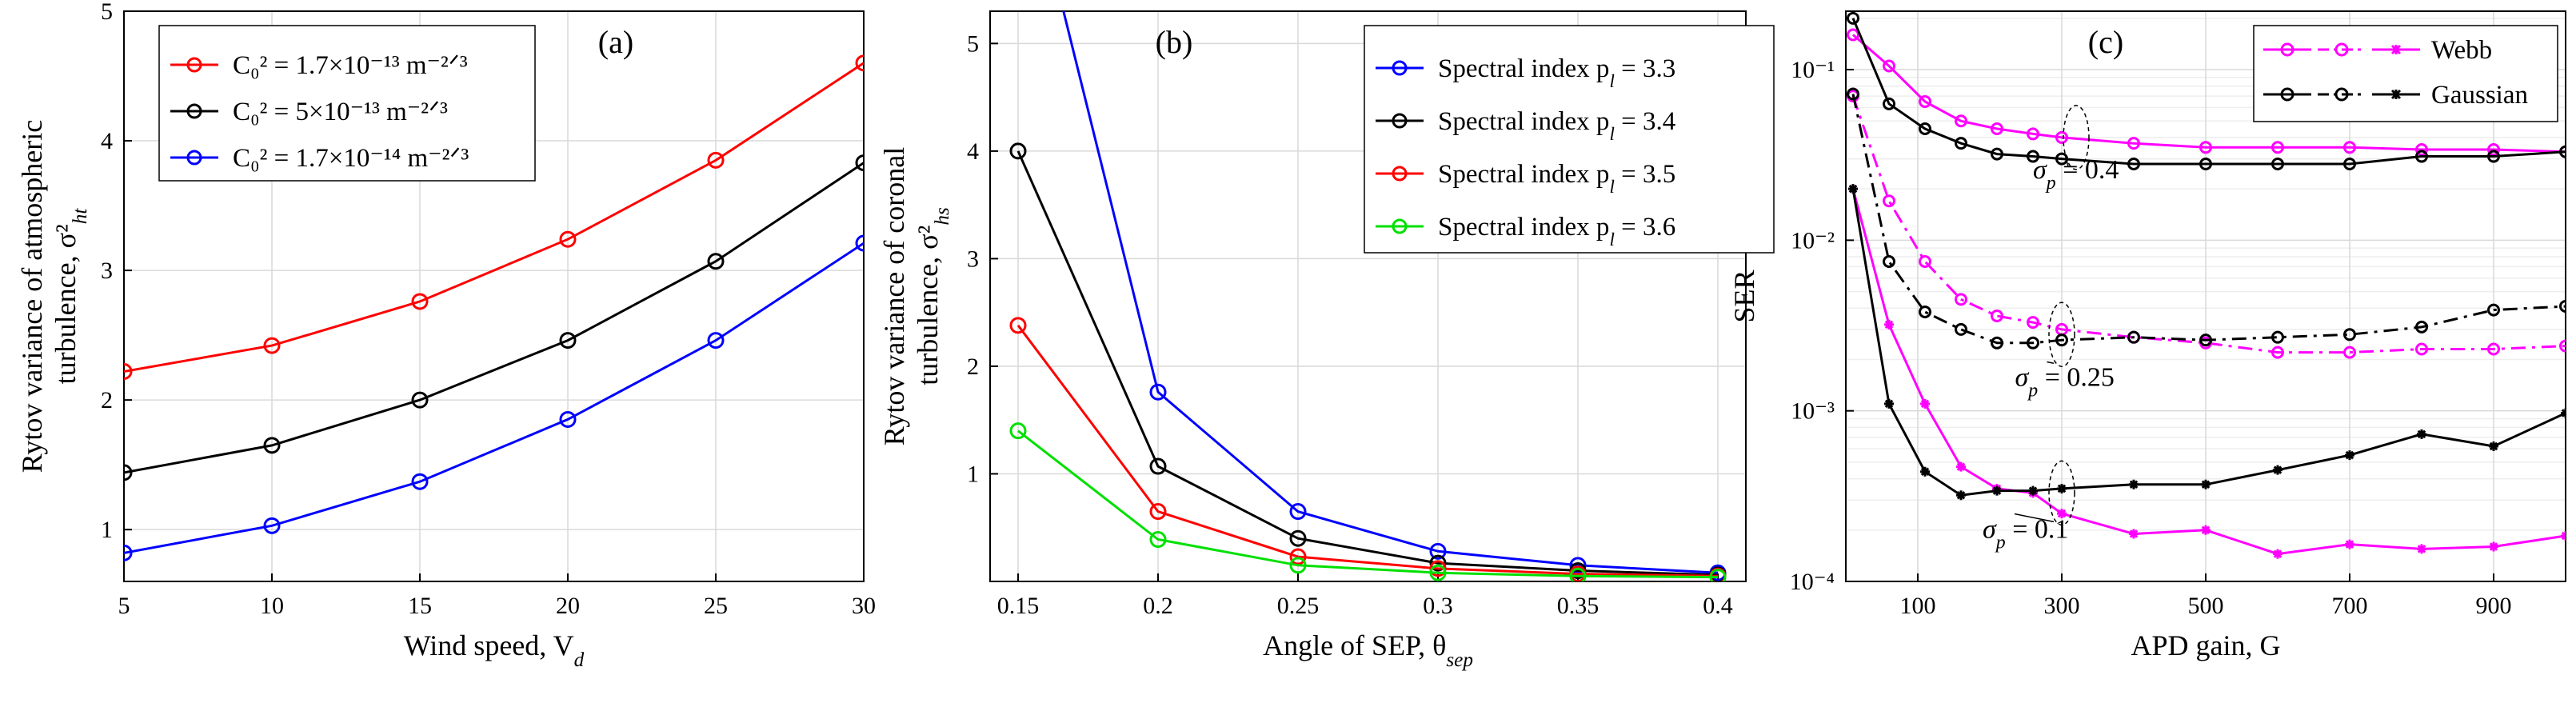 The image size is (2576, 703). I want to click on y-axis-label: Rytov variance of atmospheric, so click(32, 296).